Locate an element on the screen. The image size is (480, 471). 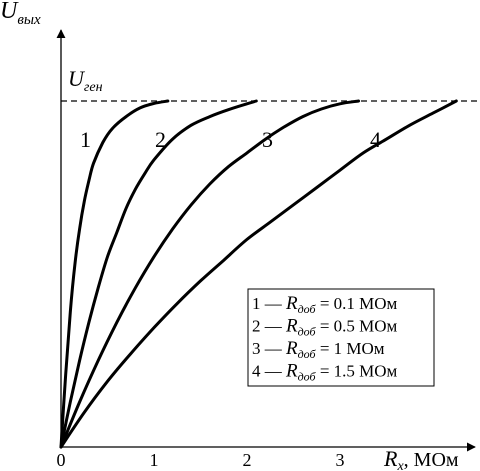
x-axis-label: Rx, МОм is located at coordinates (421, 458).